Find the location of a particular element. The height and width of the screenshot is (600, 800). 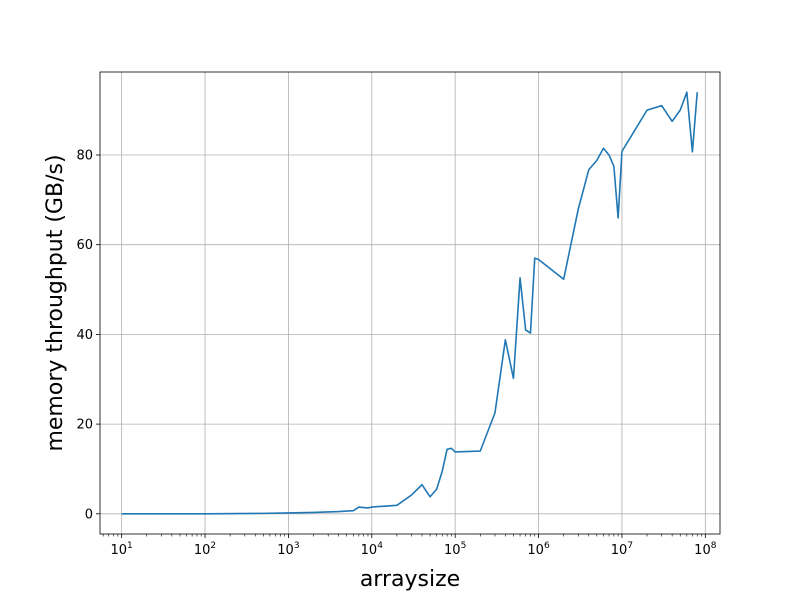

y-tick-label: 80 is located at coordinates (84, 155).